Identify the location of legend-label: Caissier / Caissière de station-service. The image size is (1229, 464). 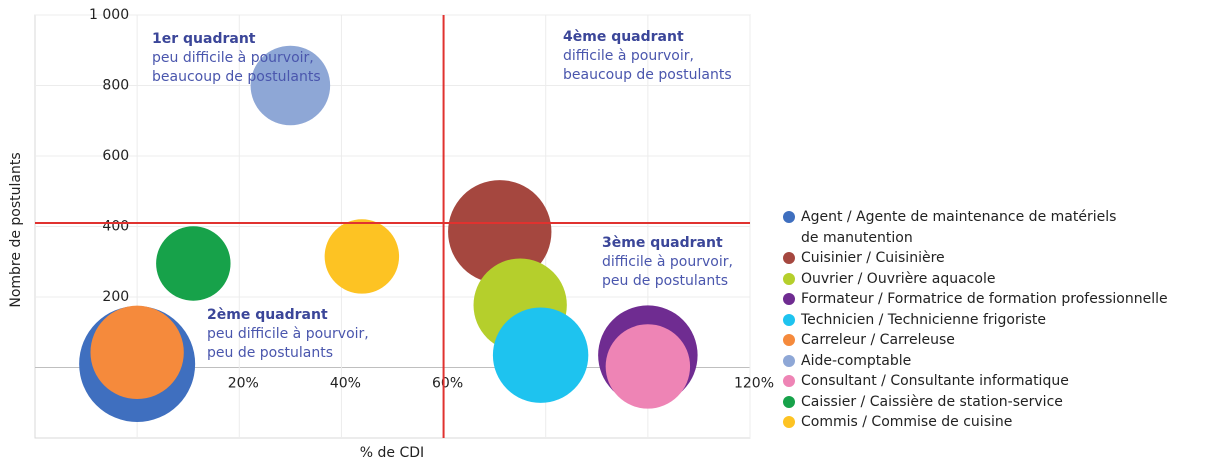
(932, 401).